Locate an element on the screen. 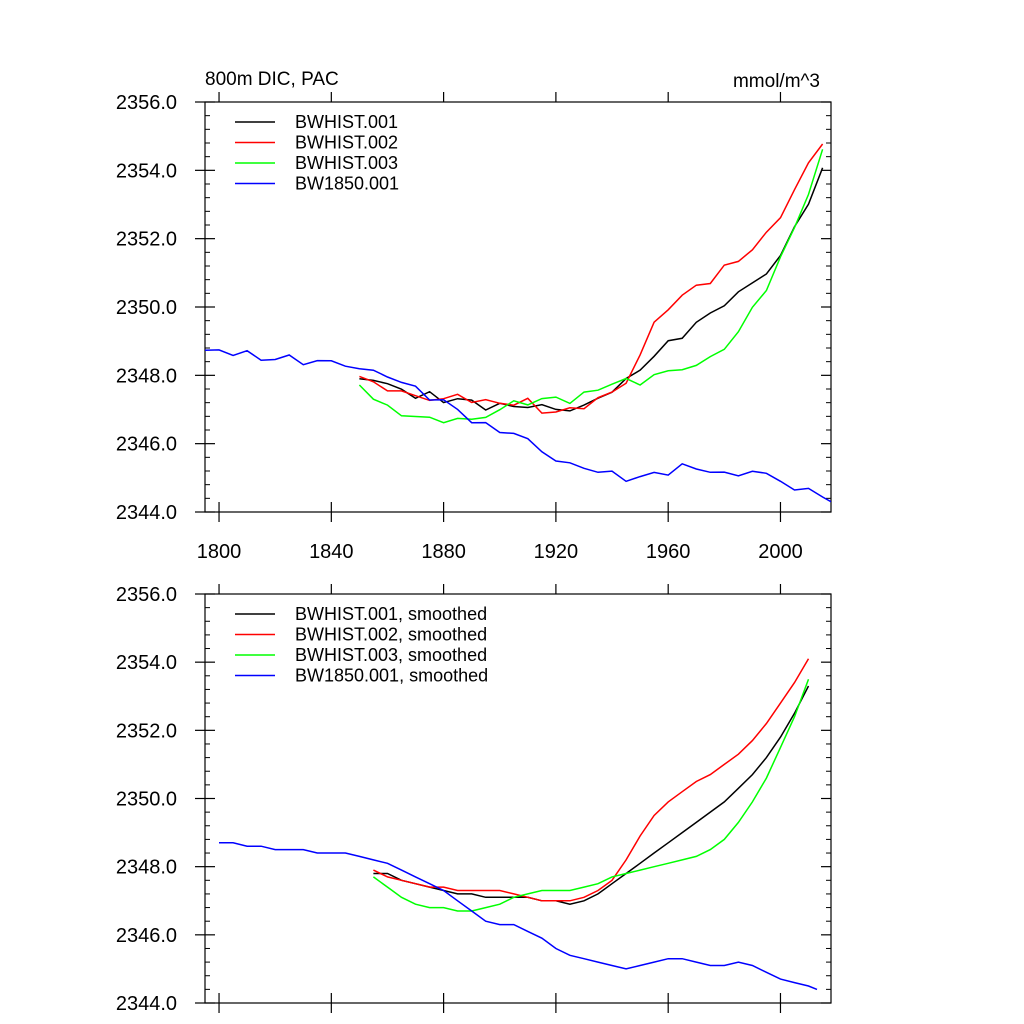 The height and width of the screenshot is (1024, 1024). x-tick-label: 2000 is located at coordinates (780, 552).